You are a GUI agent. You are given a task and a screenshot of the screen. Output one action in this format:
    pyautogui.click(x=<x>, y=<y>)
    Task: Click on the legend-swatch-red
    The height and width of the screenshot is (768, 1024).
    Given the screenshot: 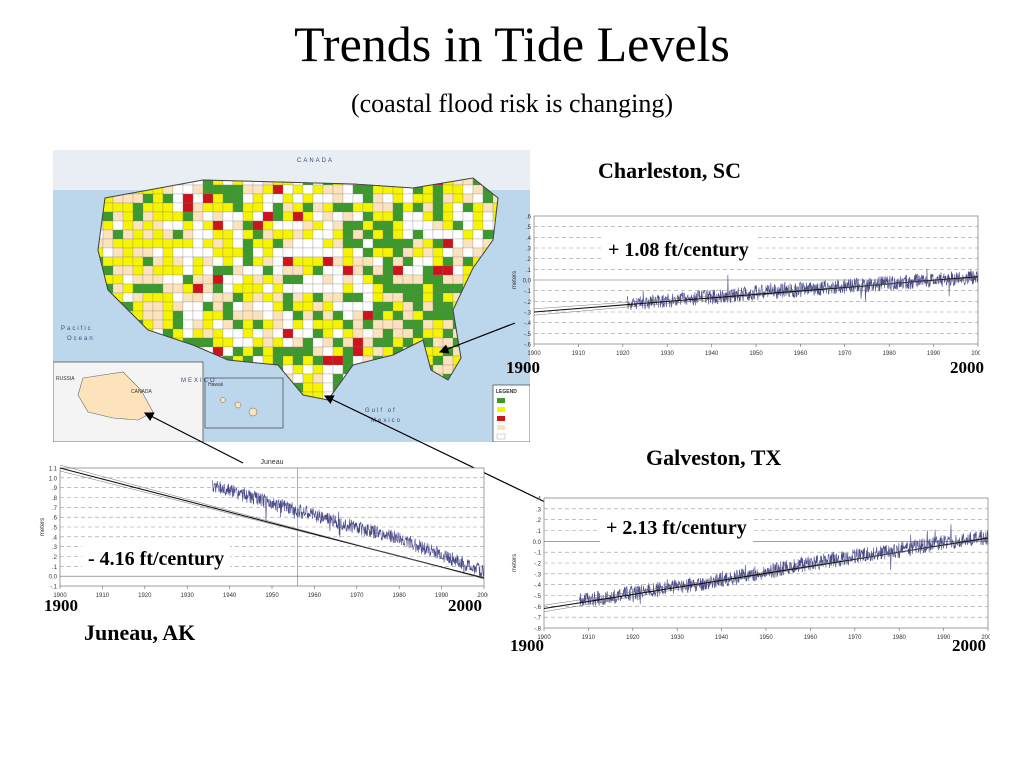 What is the action you would take?
    pyautogui.click(x=501, y=418)
    